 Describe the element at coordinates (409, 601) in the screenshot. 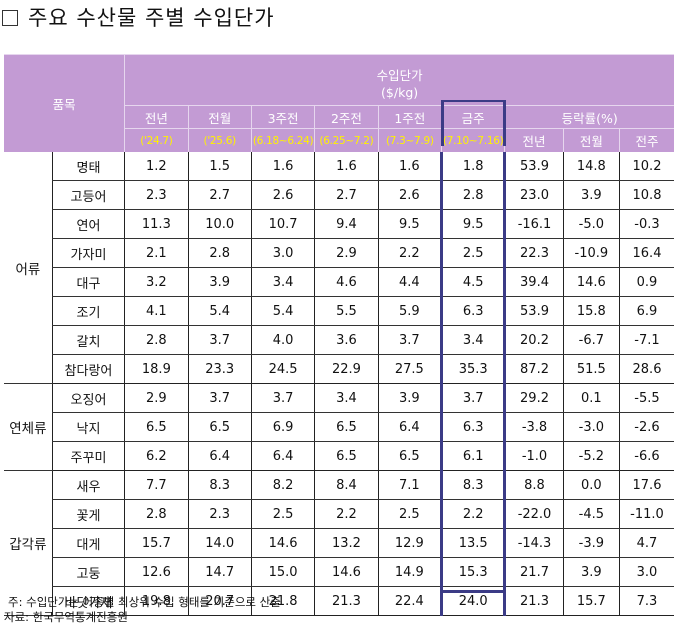

I see `price-cell: 22.4` at that location.